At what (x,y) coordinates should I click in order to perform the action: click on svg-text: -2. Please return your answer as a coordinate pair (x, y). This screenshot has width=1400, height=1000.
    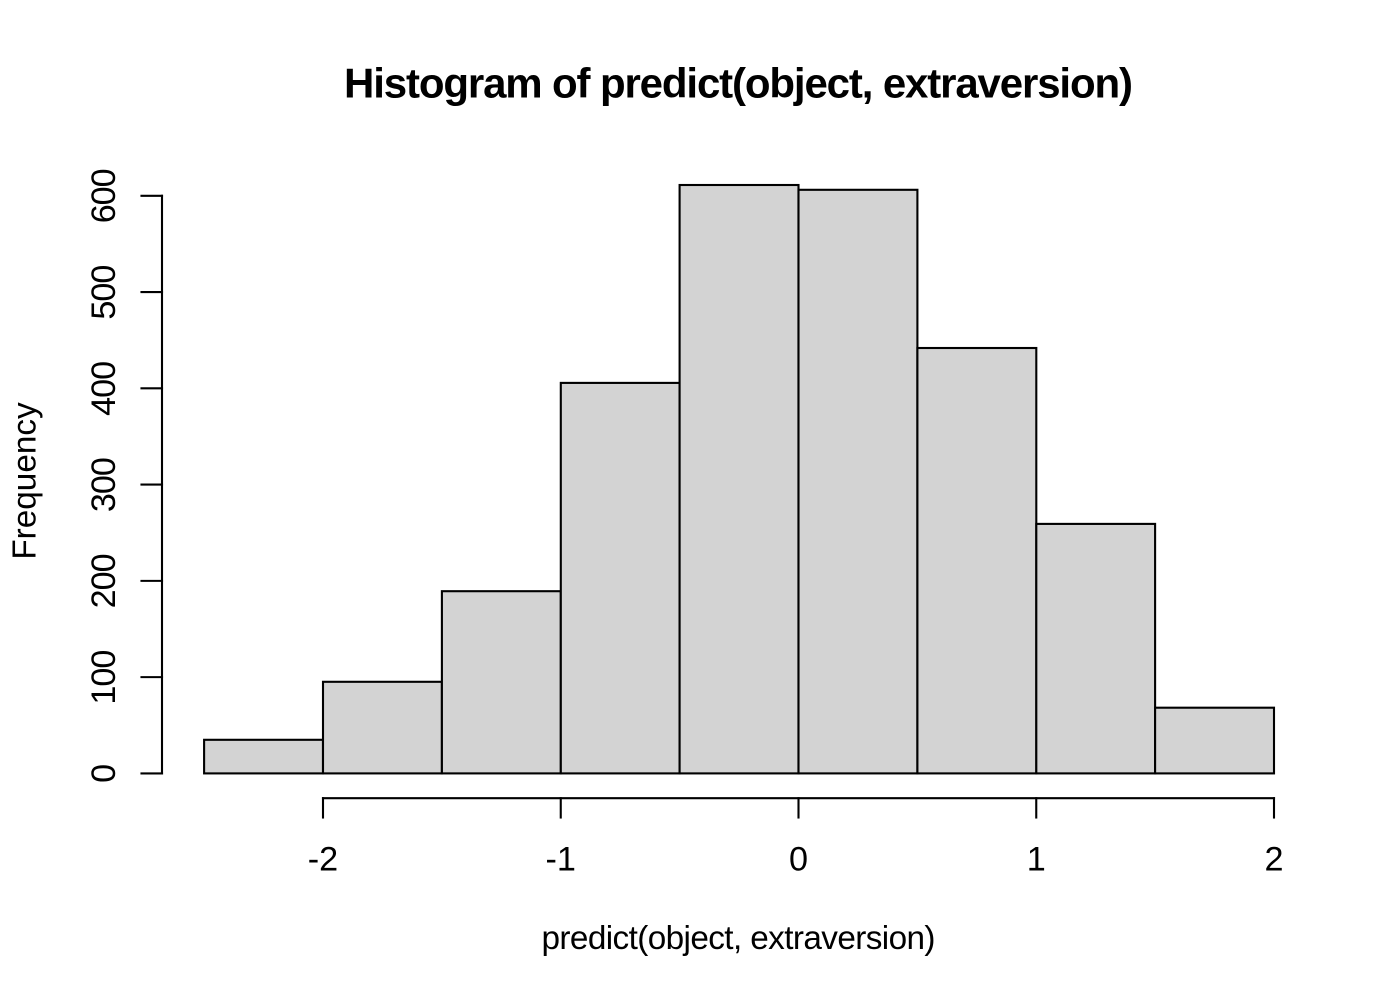
    Looking at the image, I should click on (323, 859).